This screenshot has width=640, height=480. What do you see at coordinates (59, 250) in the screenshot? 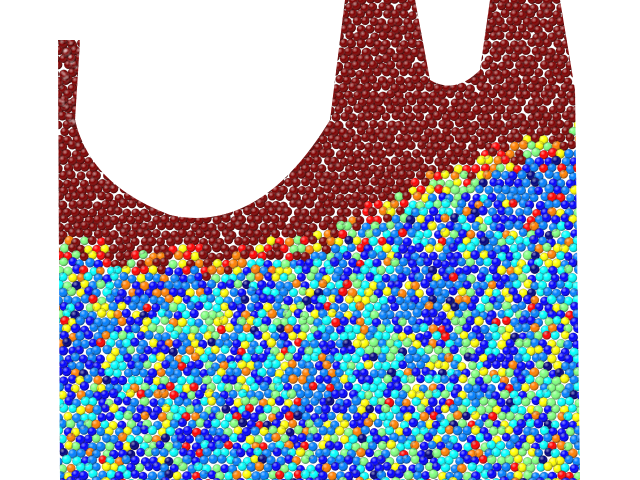
I see `particle` at bounding box center [59, 250].